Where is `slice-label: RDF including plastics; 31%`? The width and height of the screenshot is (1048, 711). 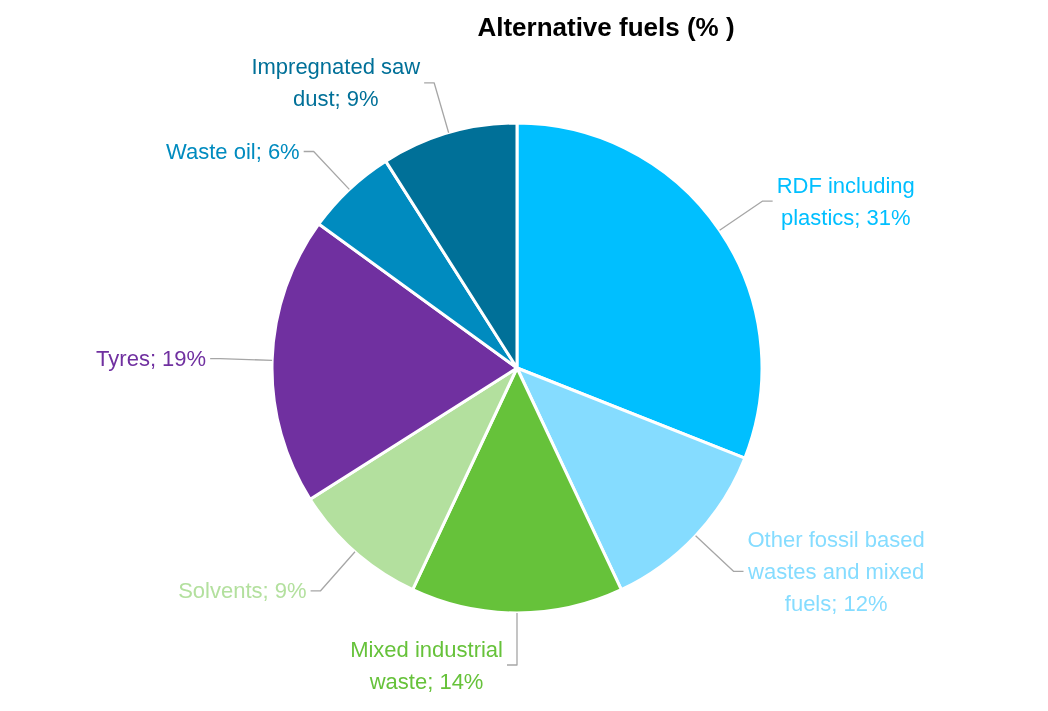
slice-label: RDF including plastics; 31% is located at coordinates (845, 201).